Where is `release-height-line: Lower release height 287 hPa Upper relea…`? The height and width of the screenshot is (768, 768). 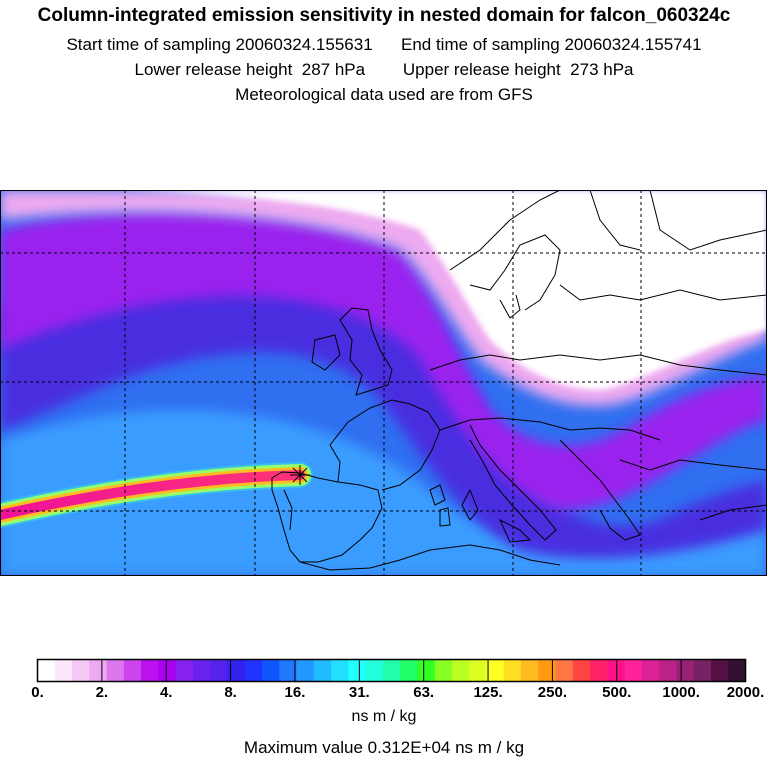 release-height-line: Lower release height 287 hPa Upper relea… is located at coordinates (384, 69).